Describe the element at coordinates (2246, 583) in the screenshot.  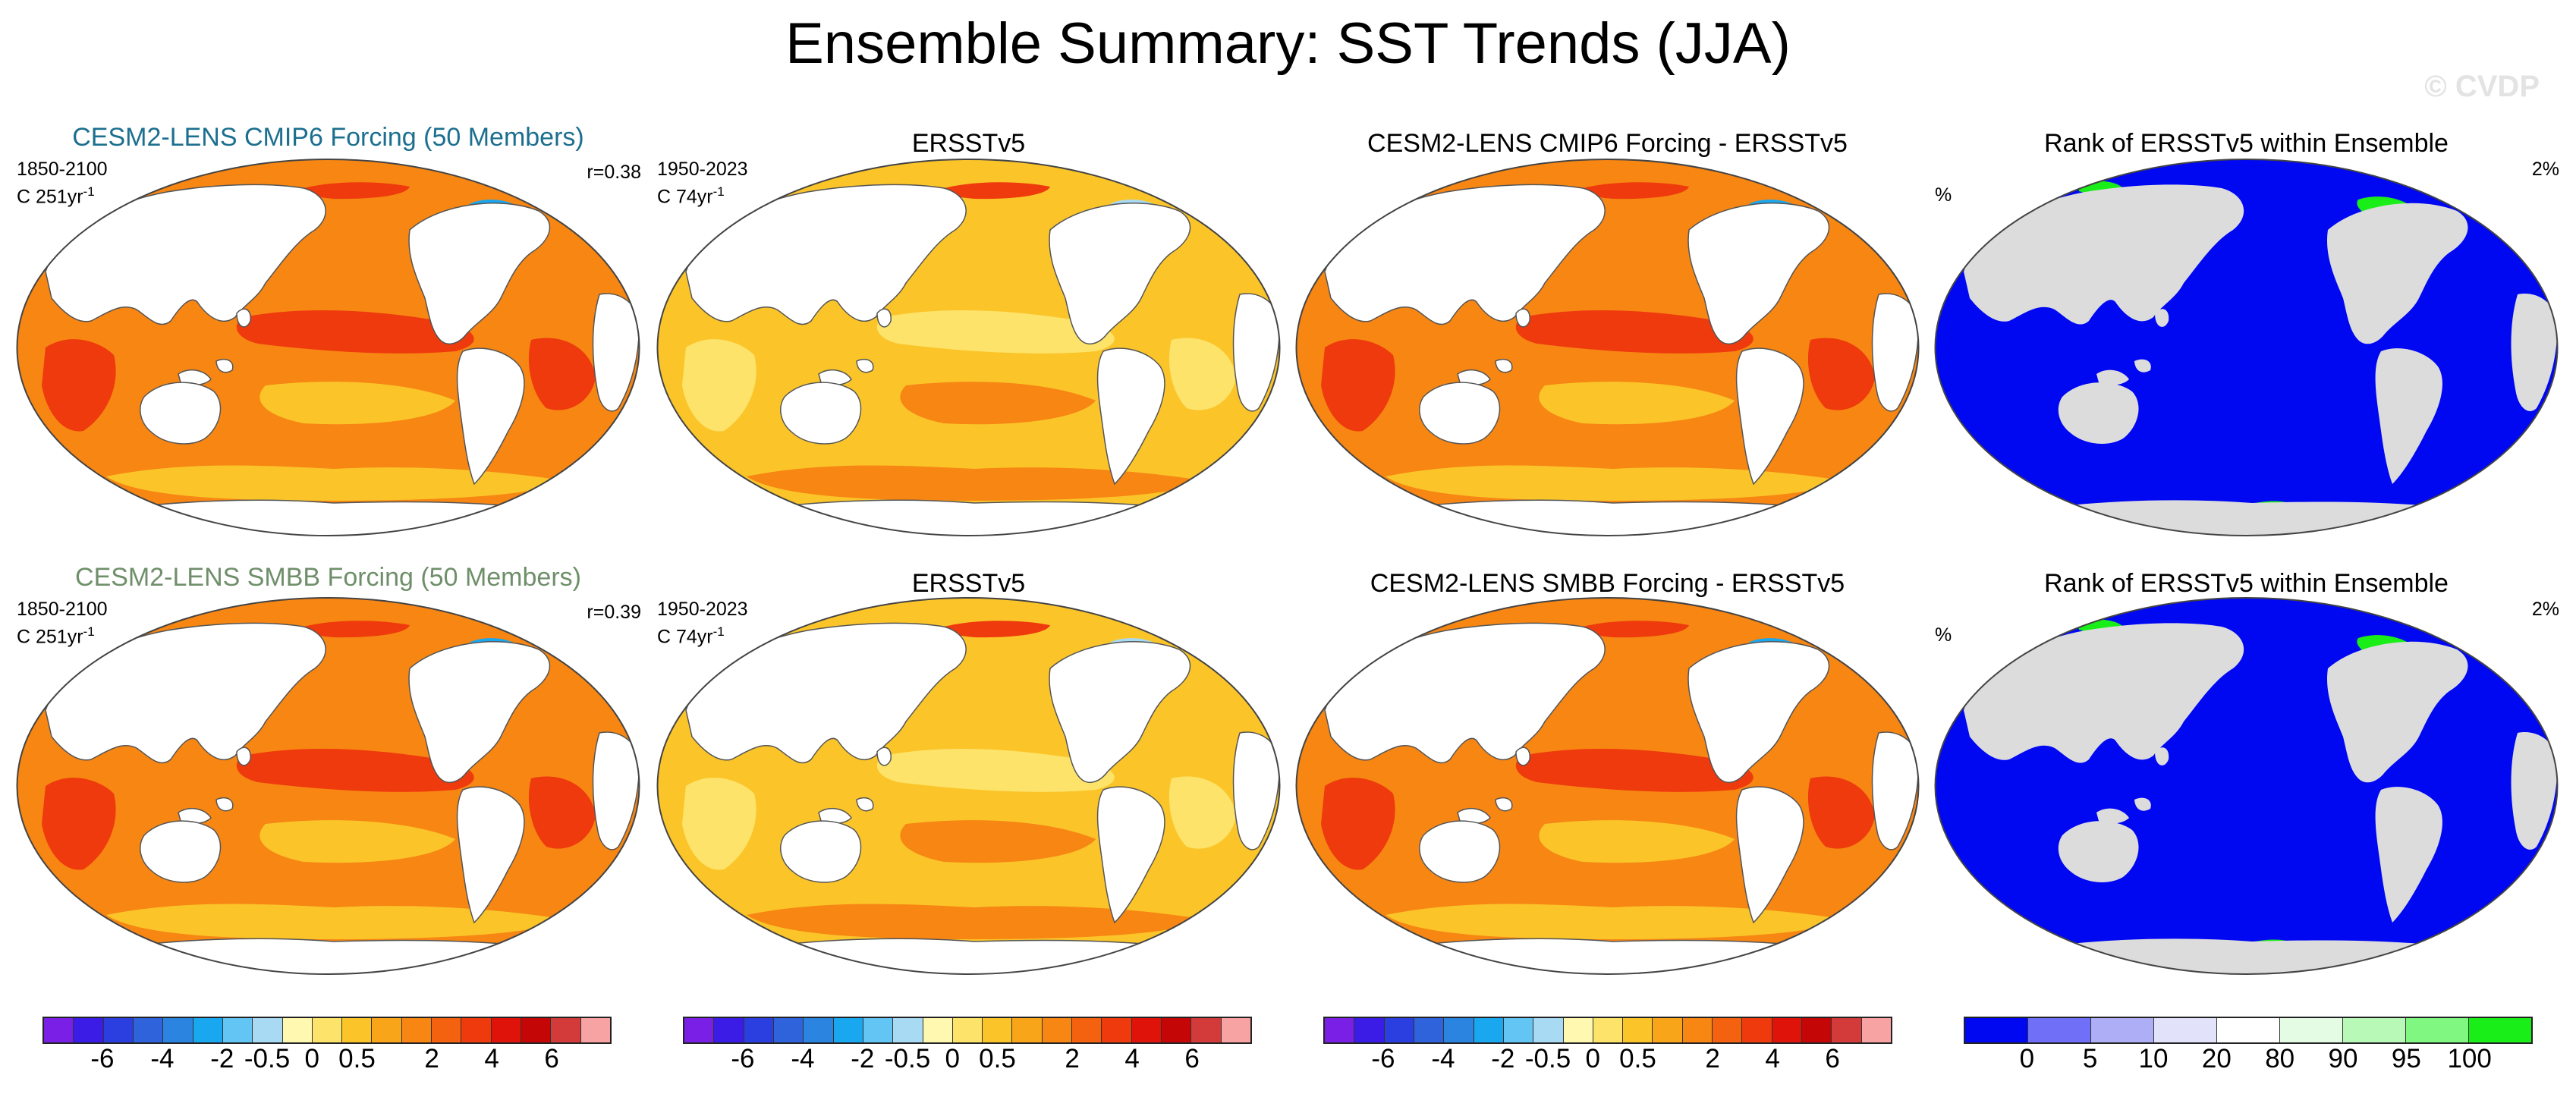
I see `panel-title: Rank of ERSSTv5 within Ensemble` at that location.